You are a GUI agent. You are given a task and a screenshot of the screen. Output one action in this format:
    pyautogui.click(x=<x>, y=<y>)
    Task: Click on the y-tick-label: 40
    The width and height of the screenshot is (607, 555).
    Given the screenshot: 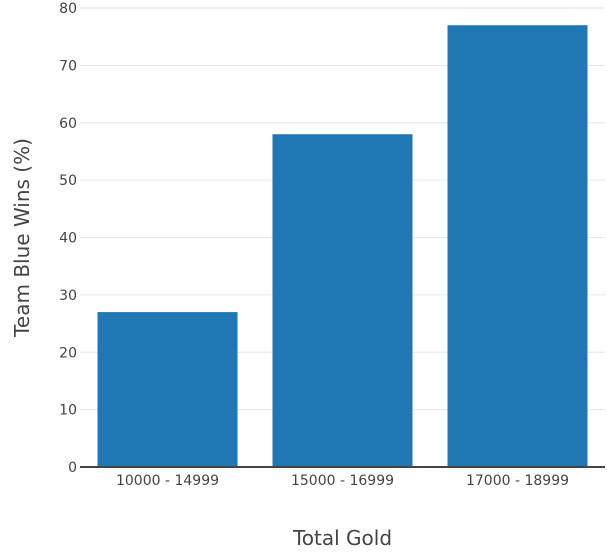 What is the action you would take?
    pyautogui.click(x=68, y=239)
    